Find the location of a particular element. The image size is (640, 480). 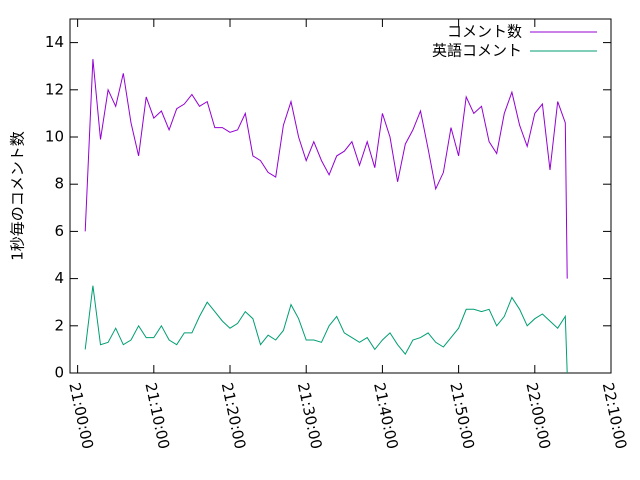

data-line is located at coordinates (326, 329).